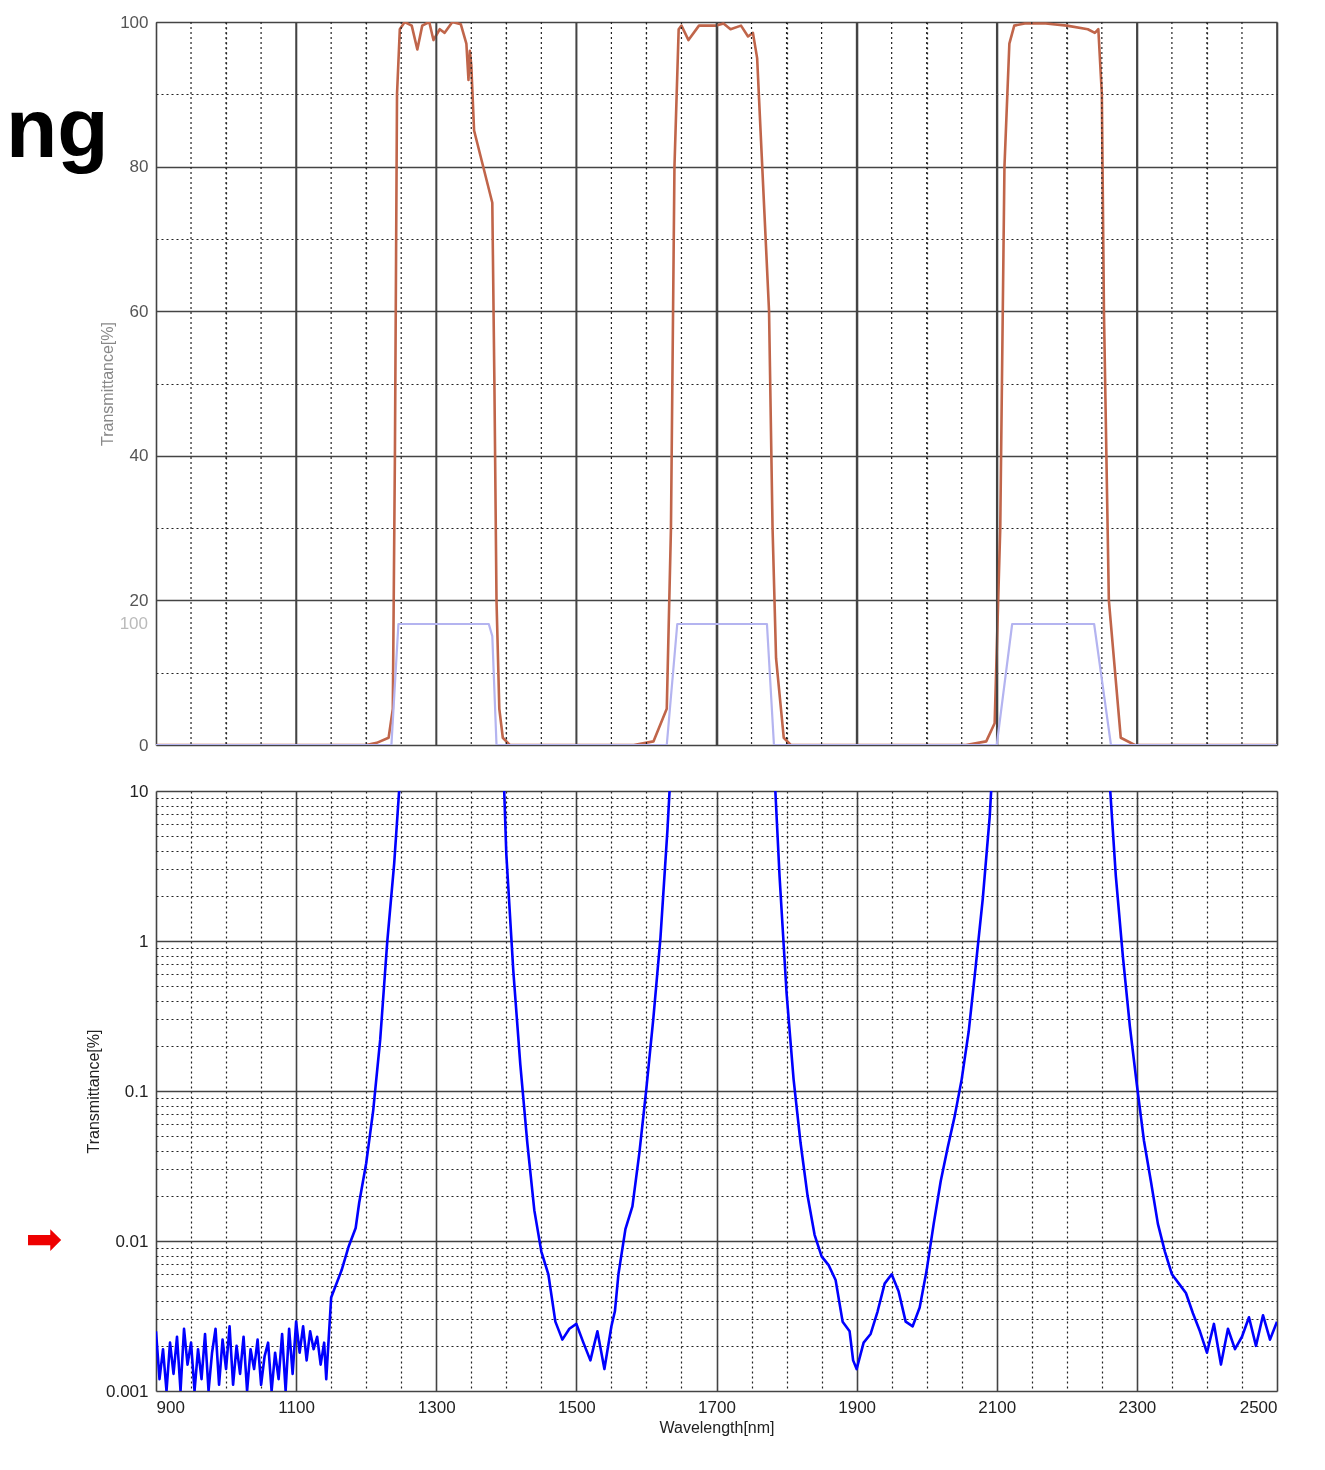 The image size is (1325, 1470). Describe the element at coordinates (144, 745) in the screenshot. I see `y-tick-label: 0` at that location.